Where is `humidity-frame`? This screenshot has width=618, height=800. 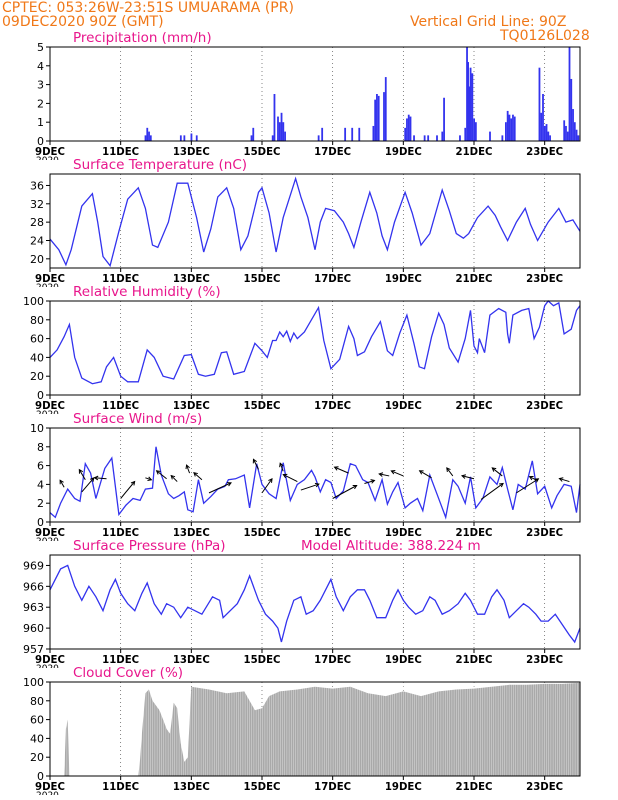 humidity-frame is located at coordinates (315, 348).